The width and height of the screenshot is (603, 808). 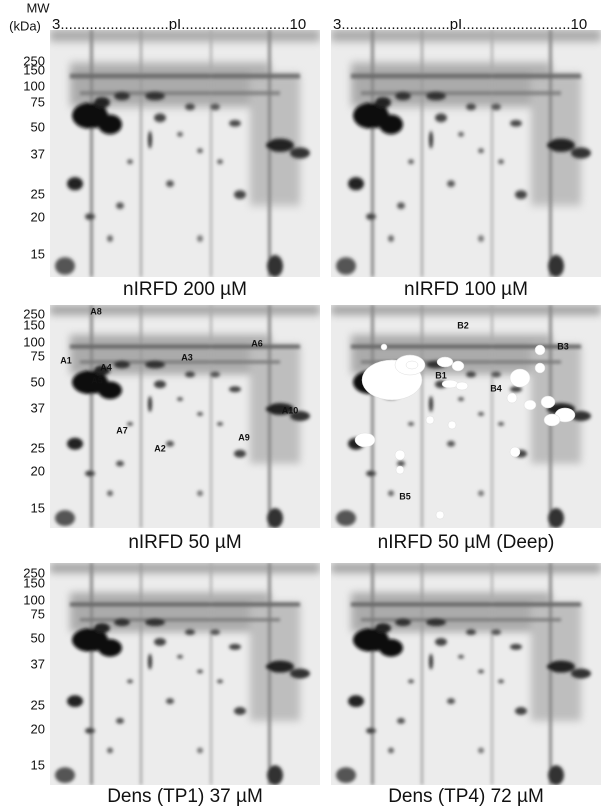 What do you see at coordinates (257, 343) in the screenshot?
I see `spot-label: A6` at bounding box center [257, 343].